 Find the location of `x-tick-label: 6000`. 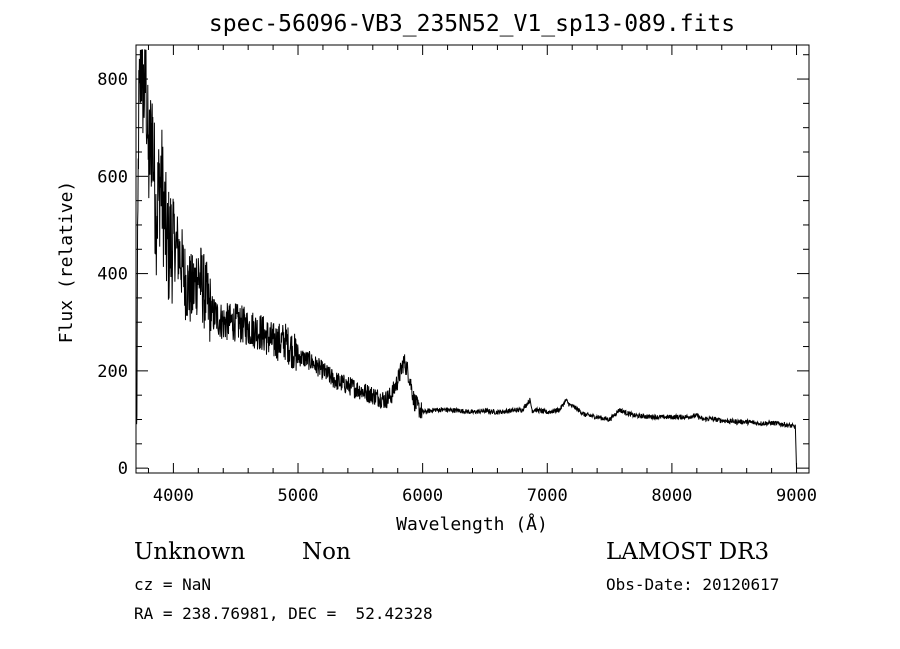

x-tick-label: 6000 is located at coordinates (422, 496).